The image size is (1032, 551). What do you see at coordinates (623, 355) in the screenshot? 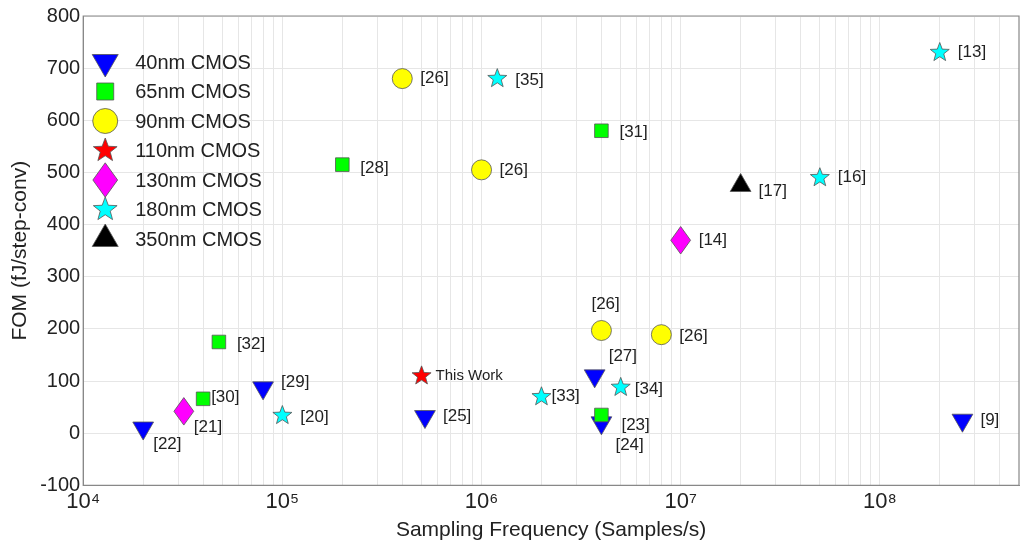
I see `annotation: [27]` at bounding box center [623, 355].